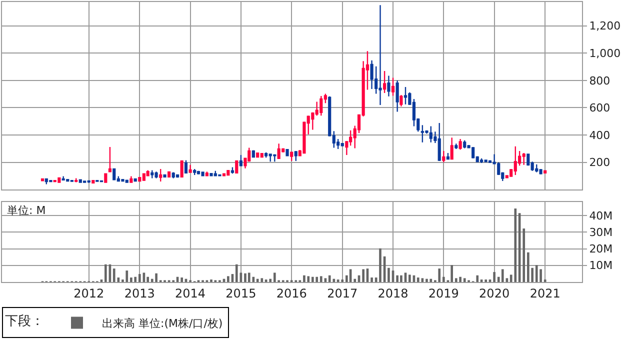 Image resolution: width=638 pixels, height=362 pixels. I want to click on y-tick-label: 30M, so click(601, 232).